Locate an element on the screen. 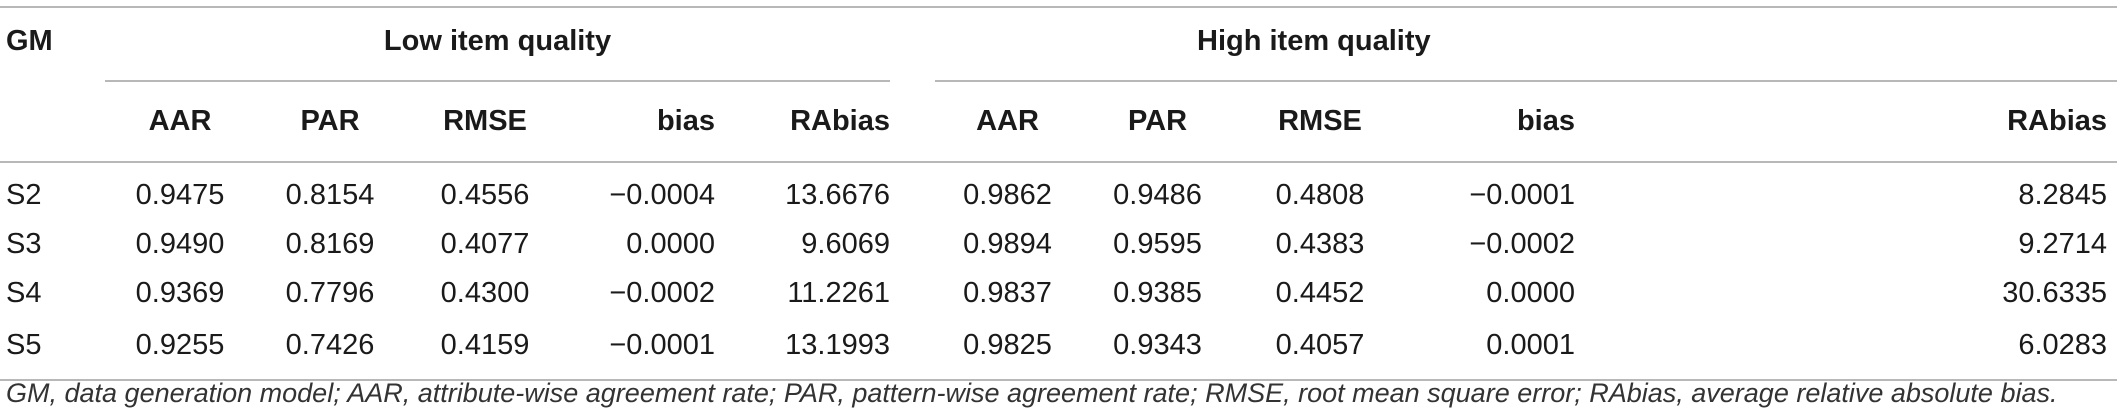  cell-high-par: 0.9595 is located at coordinates (1157, 244).